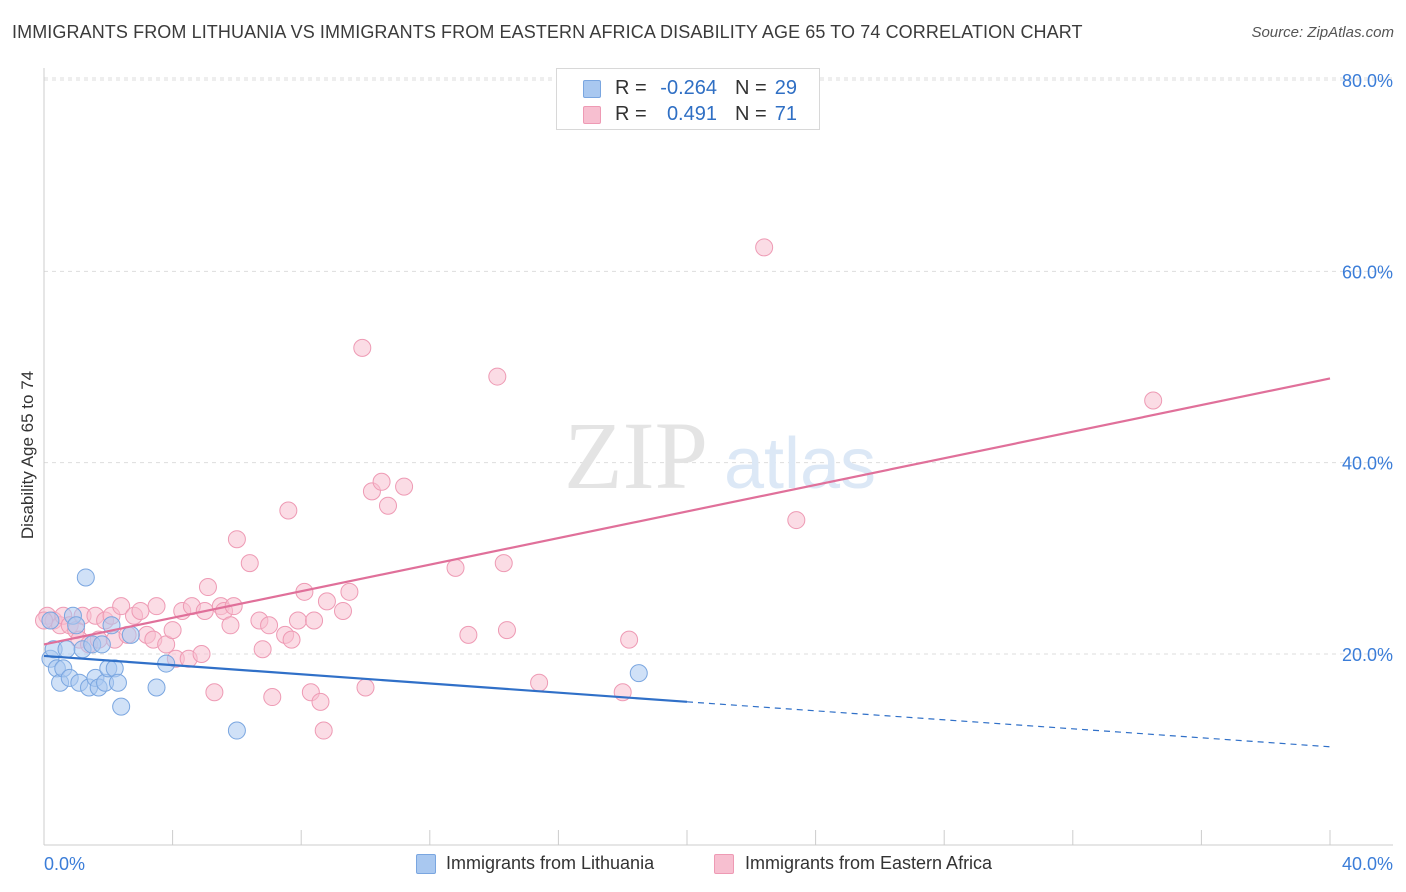 The image size is (1406, 892). Describe the element at coordinates (1367, 368) in the screenshot. I see `y-tick-labels: 20.0% 40.0% 60.0% 80.0%` at that location.